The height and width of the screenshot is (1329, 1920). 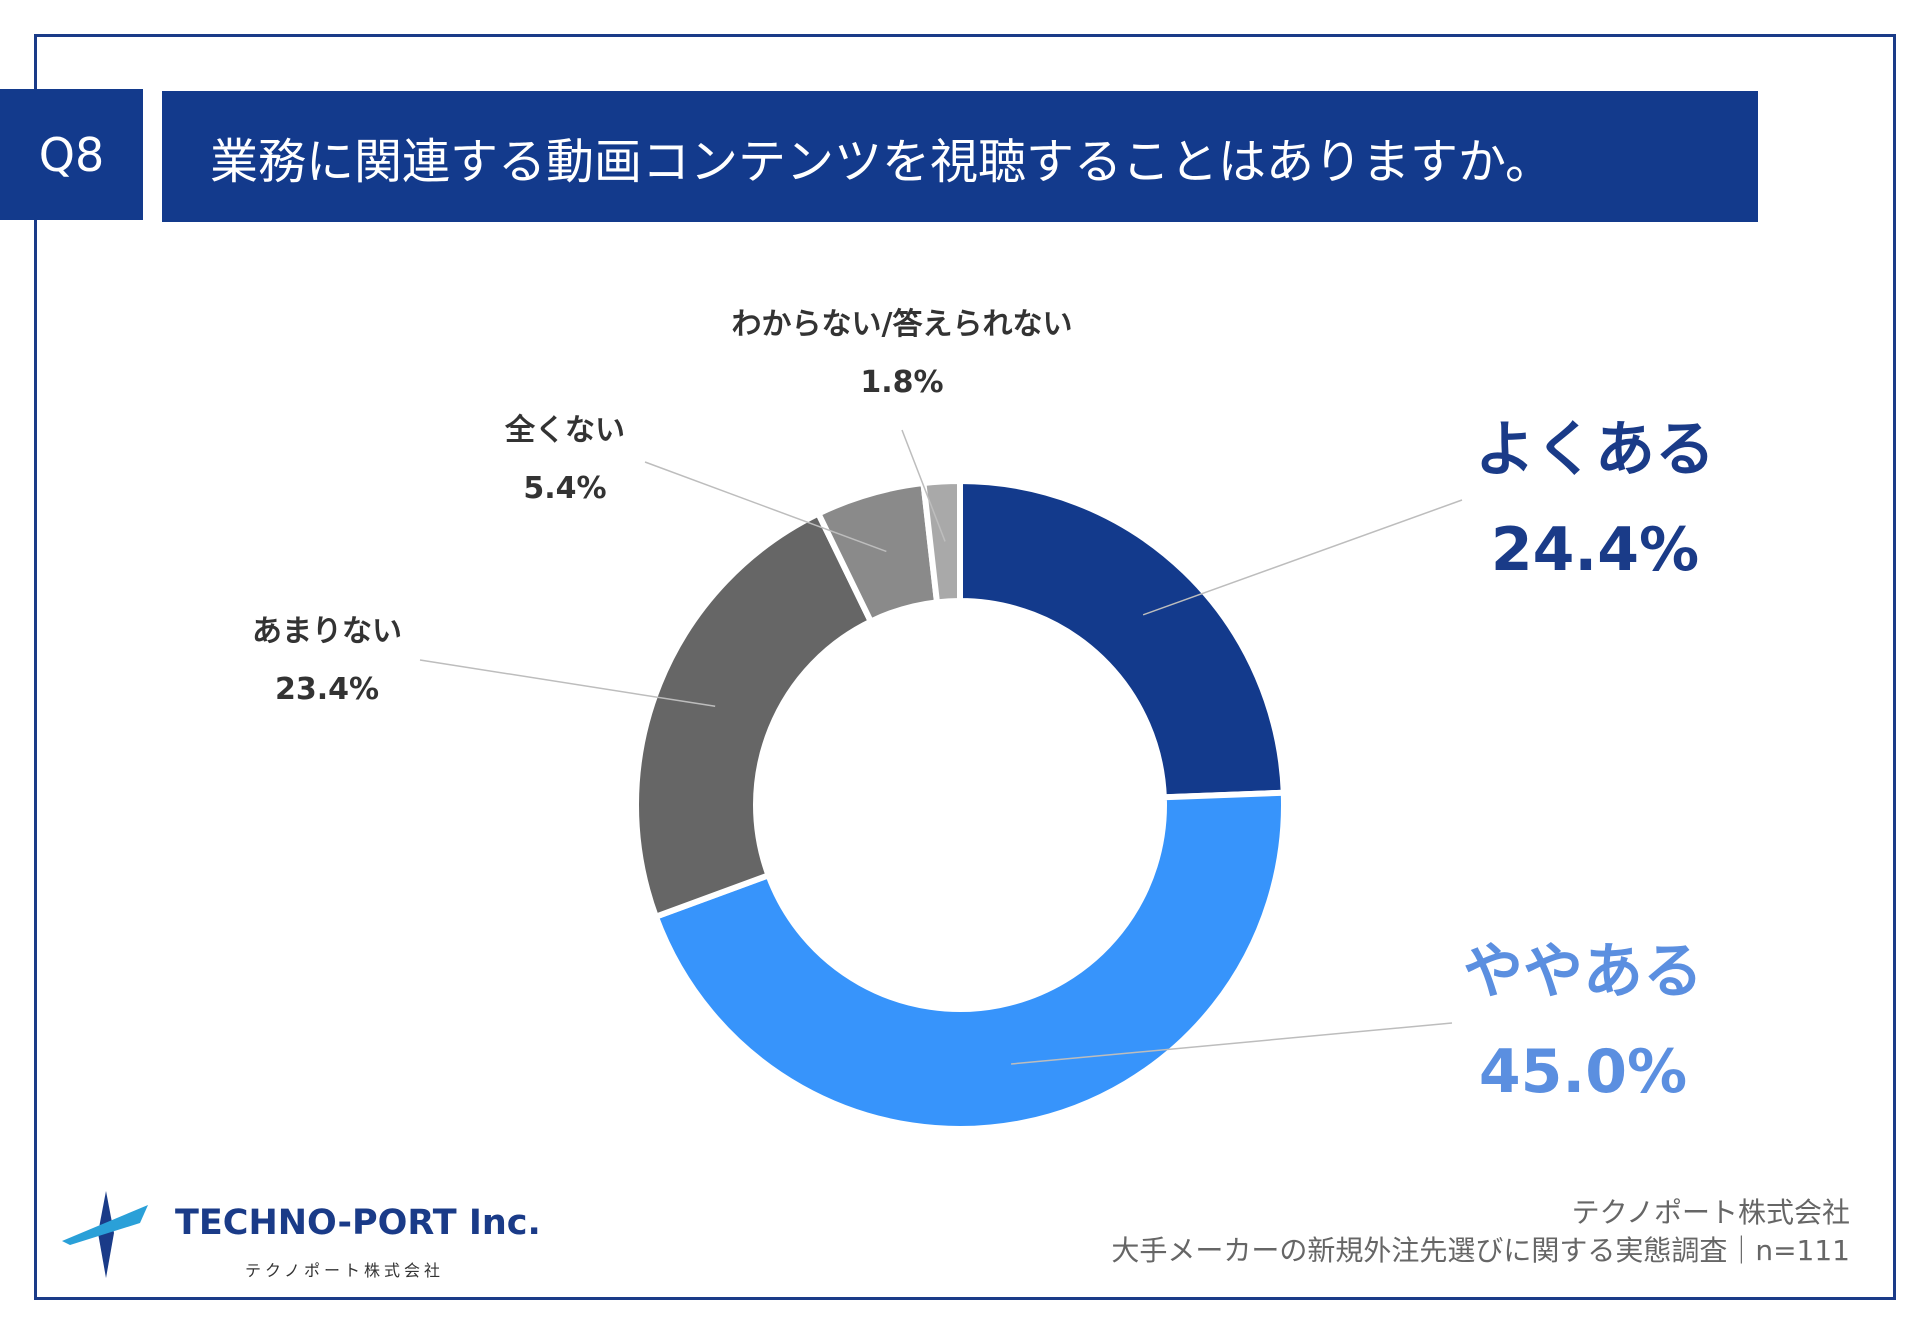 What do you see at coordinates (358, 1223) in the screenshot?
I see `logo-name: TECHNO-PORT Inc.` at bounding box center [358, 1223].